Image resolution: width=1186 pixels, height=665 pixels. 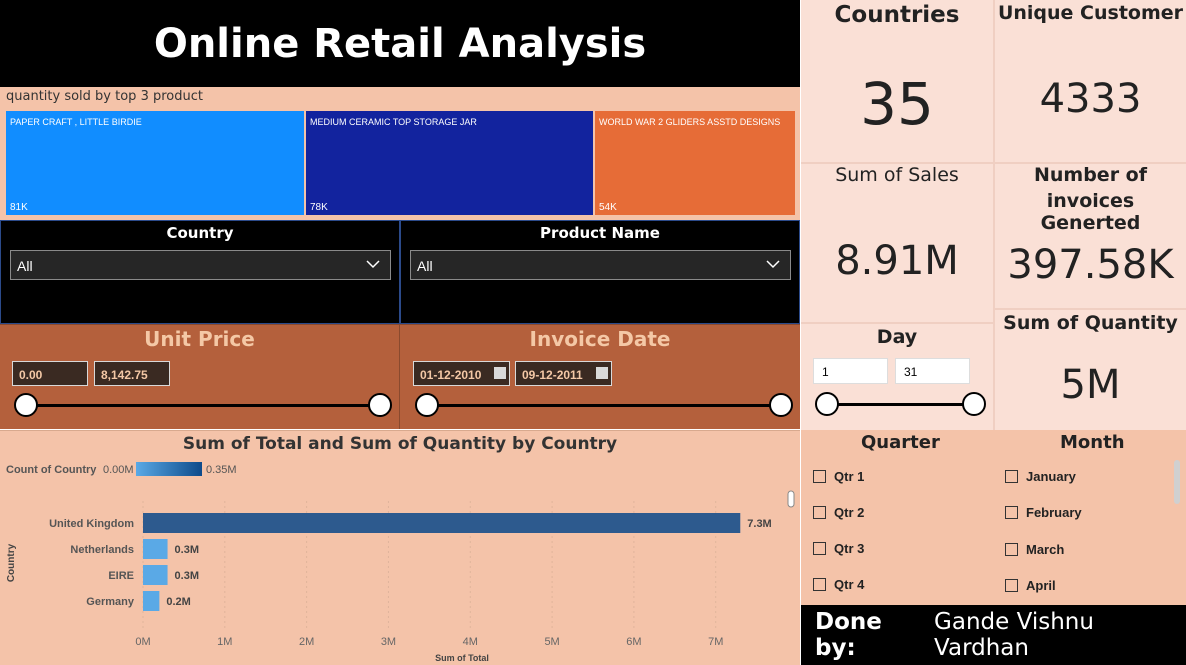 What do you see at coordinates (121, 576) in the screenshot?
I see `category-label: EIRE` at bounding box center [121, 576].